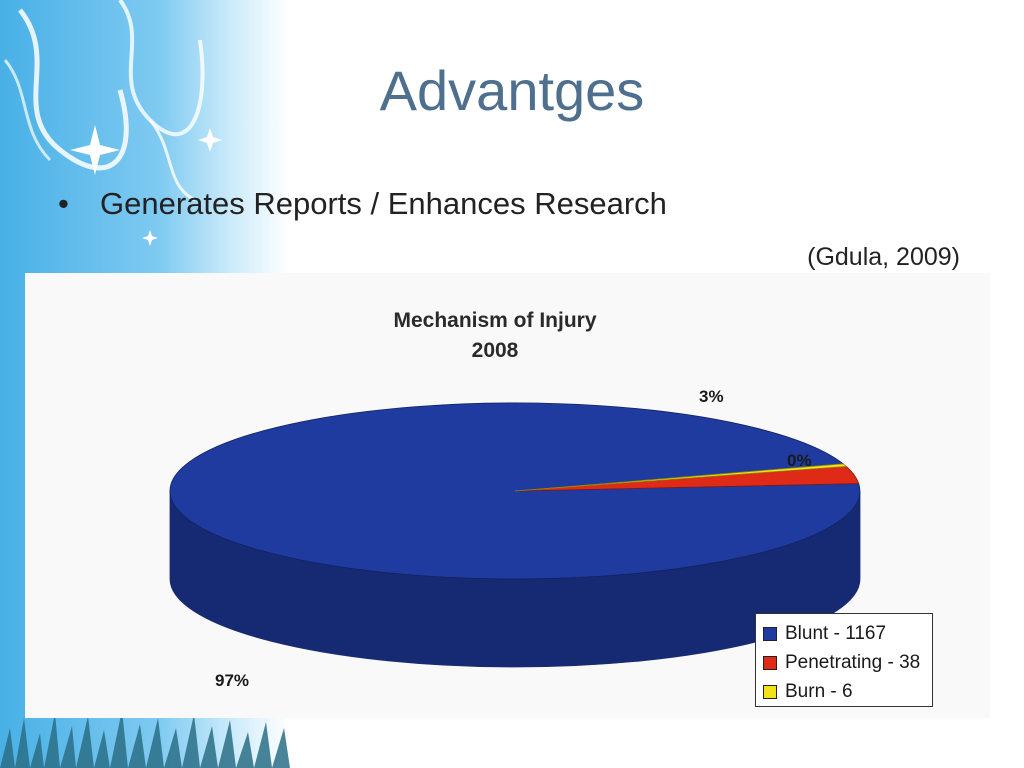 The width and height of the screenshot is (1024, 768). Describe the element at coordinates (145, 739) in the screenshot. I see `grass-ornament-icon` at that location.